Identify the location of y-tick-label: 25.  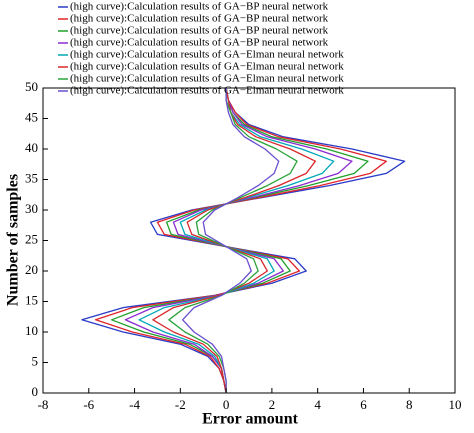
(31, 238).